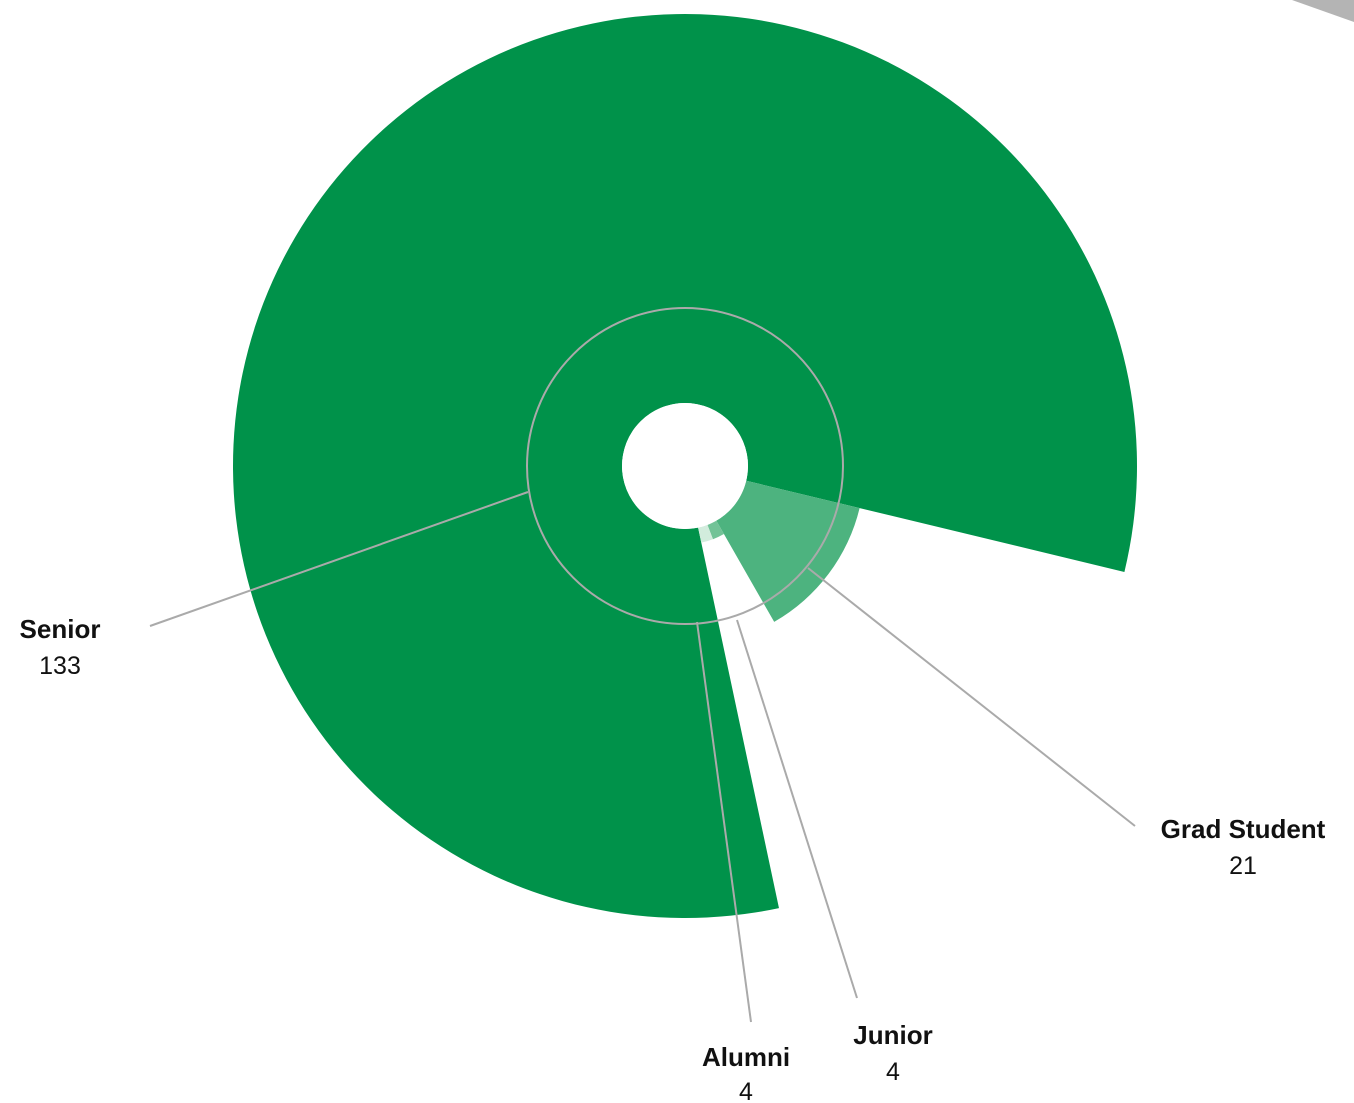 The width and height of the screenshot is (1354, 1103). I want to click on label-alumni: Alumni 4, so click(746, 1072).